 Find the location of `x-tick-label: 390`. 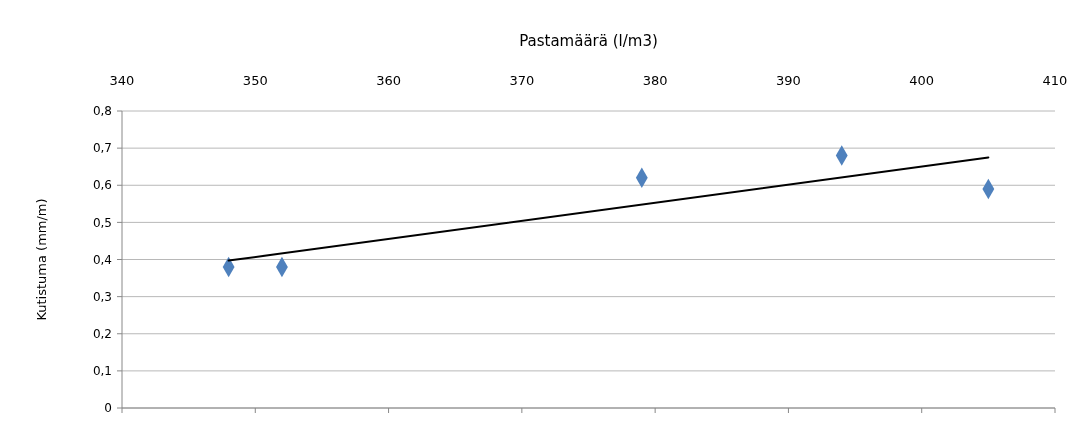

x-tick-label: 390 is located at coordinates (788, 80).